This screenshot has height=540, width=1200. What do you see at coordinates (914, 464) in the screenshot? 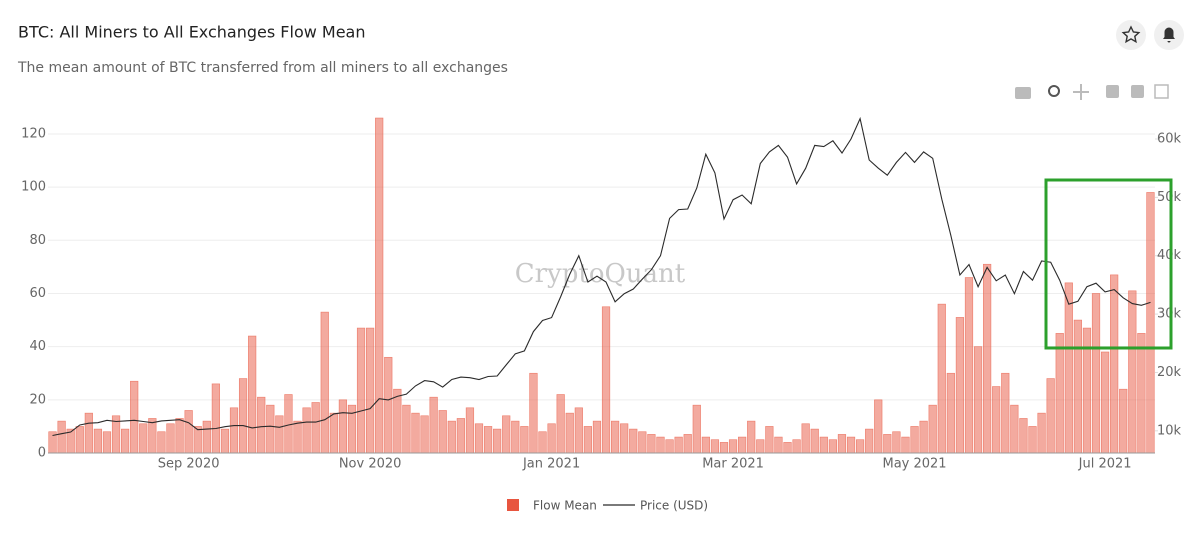
I see `x-tick-label: May 2021` at bounding box center [914, 464].